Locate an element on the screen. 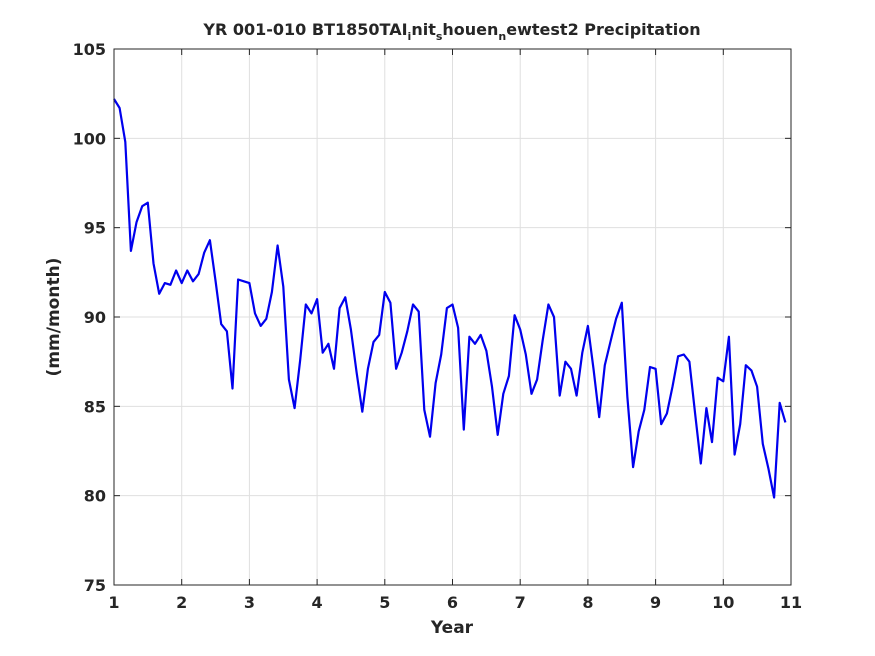 The width and height of the screenshot is (875, 656). x-tick-label: 9 is located at coordinates (655, 602).